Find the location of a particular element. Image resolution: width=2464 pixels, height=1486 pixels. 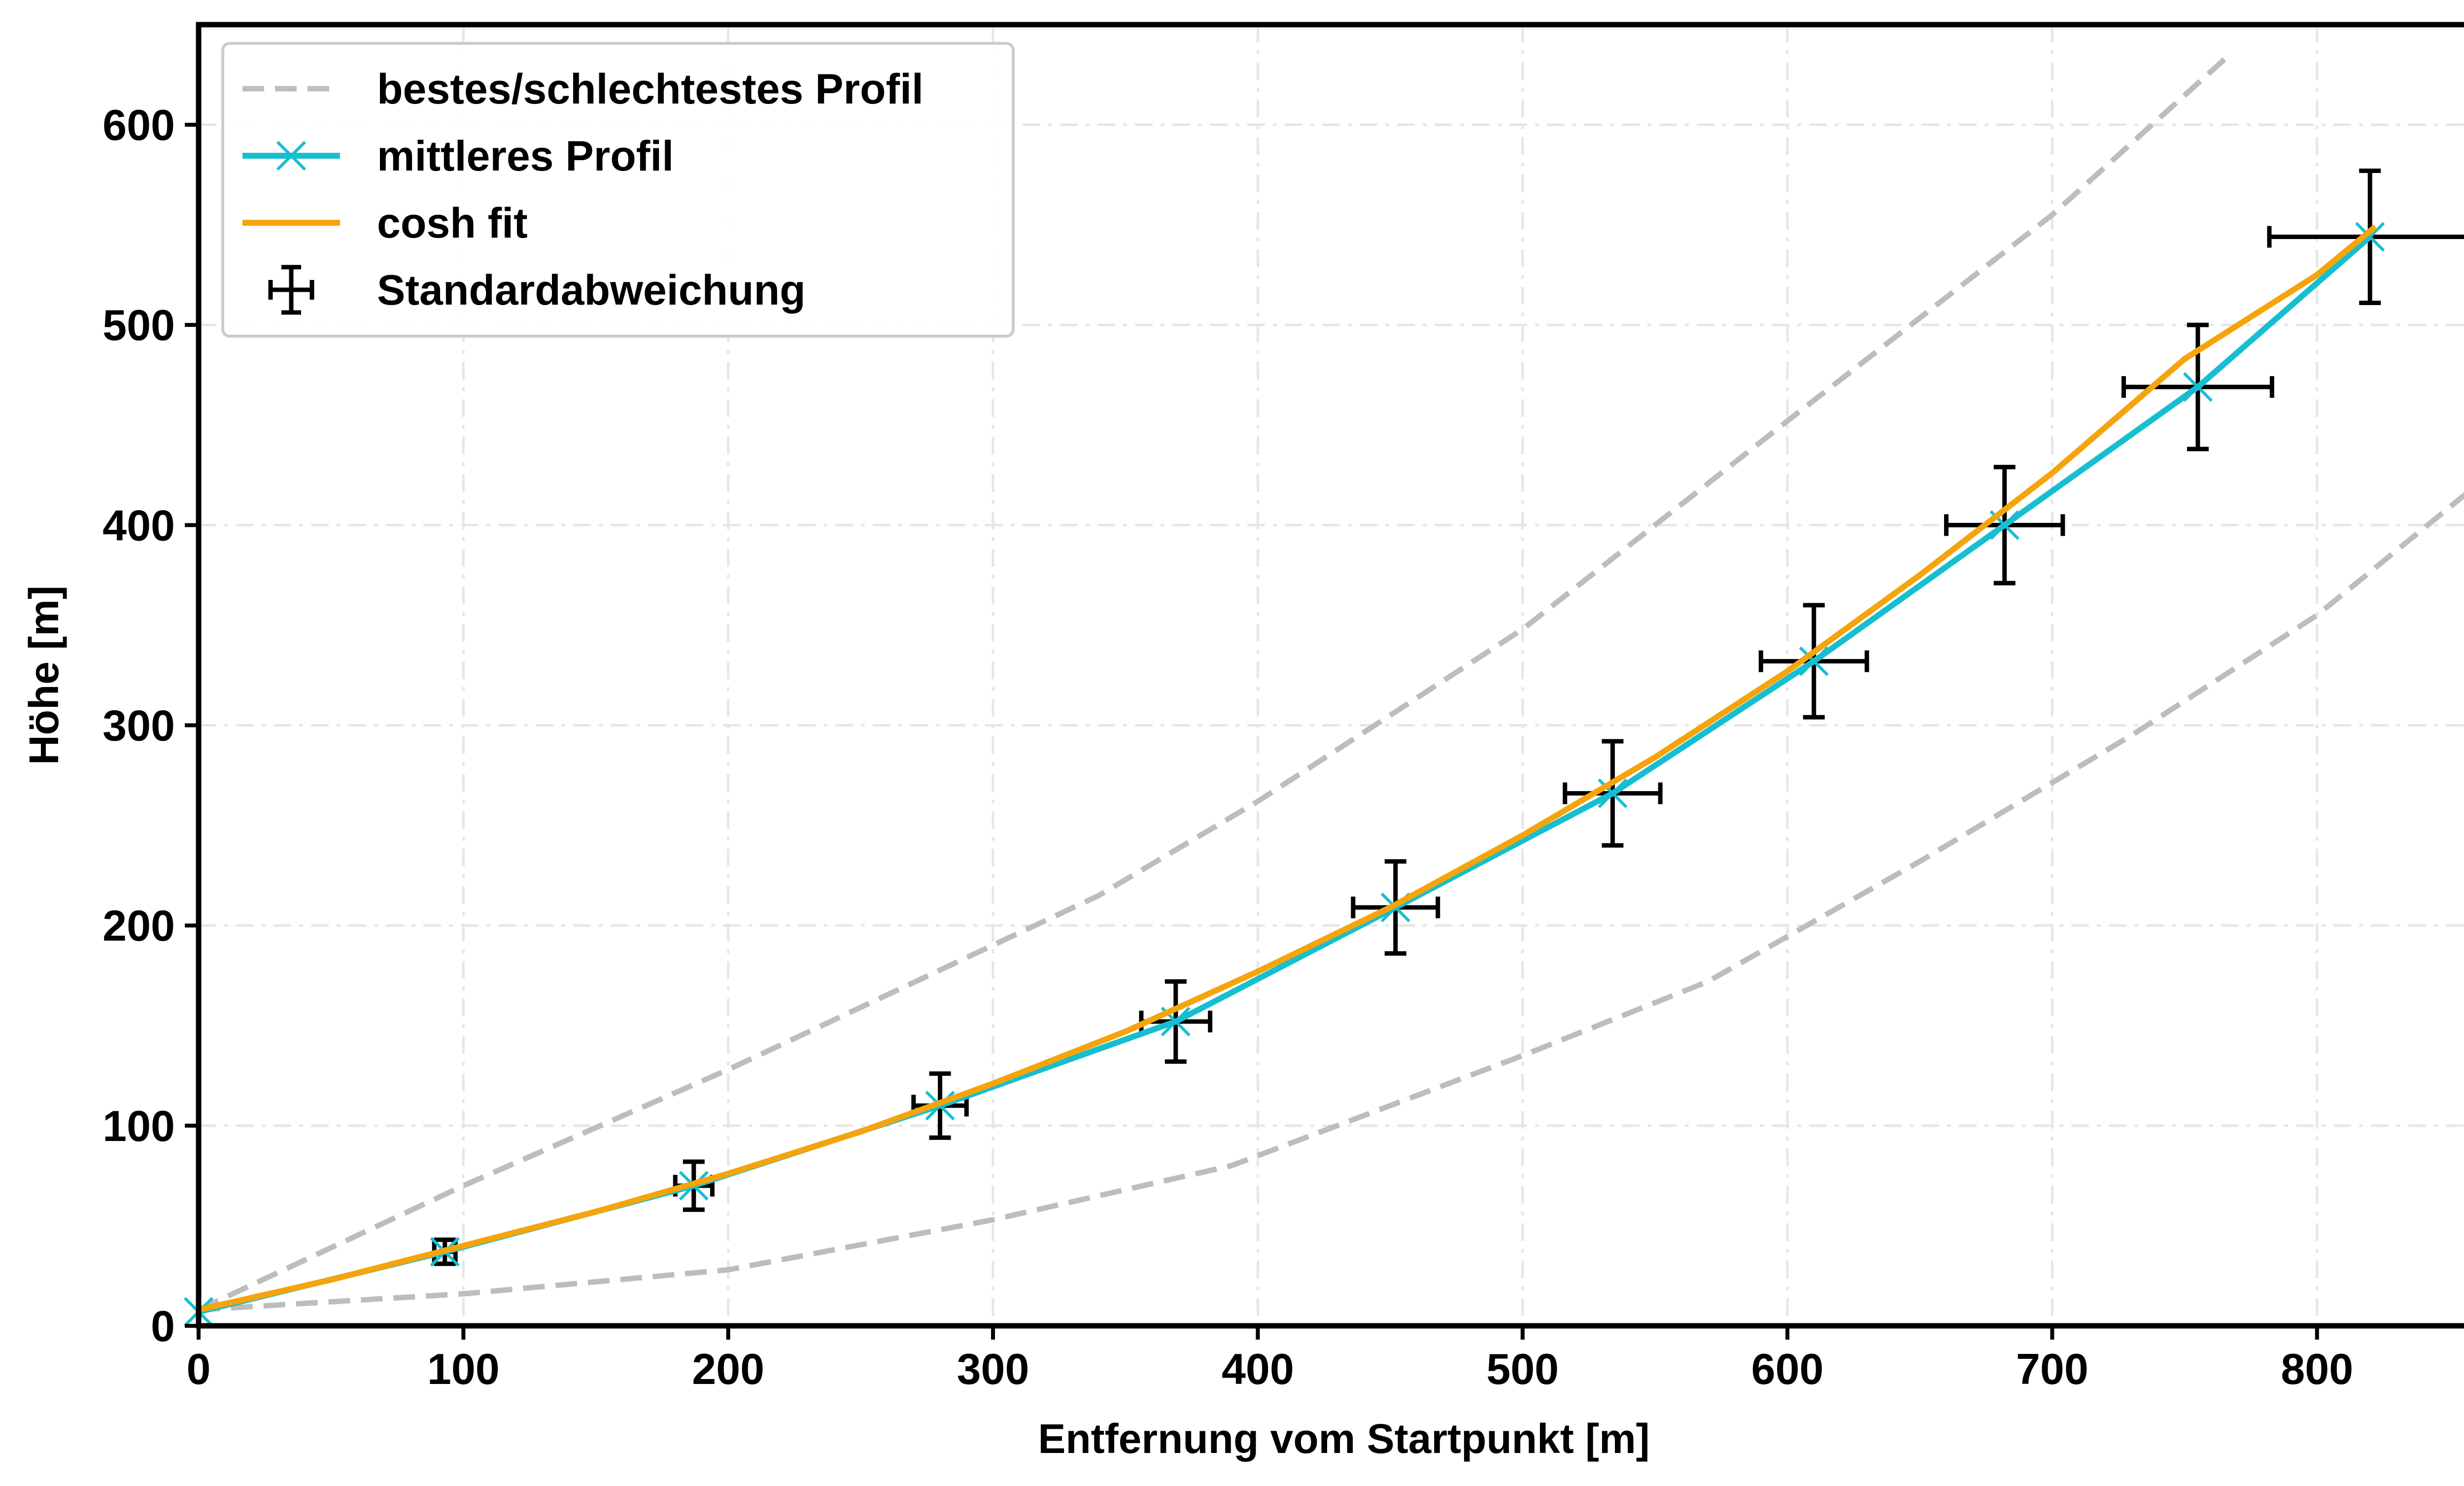

legend-swatch-mean is located at coordinates (291, 155).